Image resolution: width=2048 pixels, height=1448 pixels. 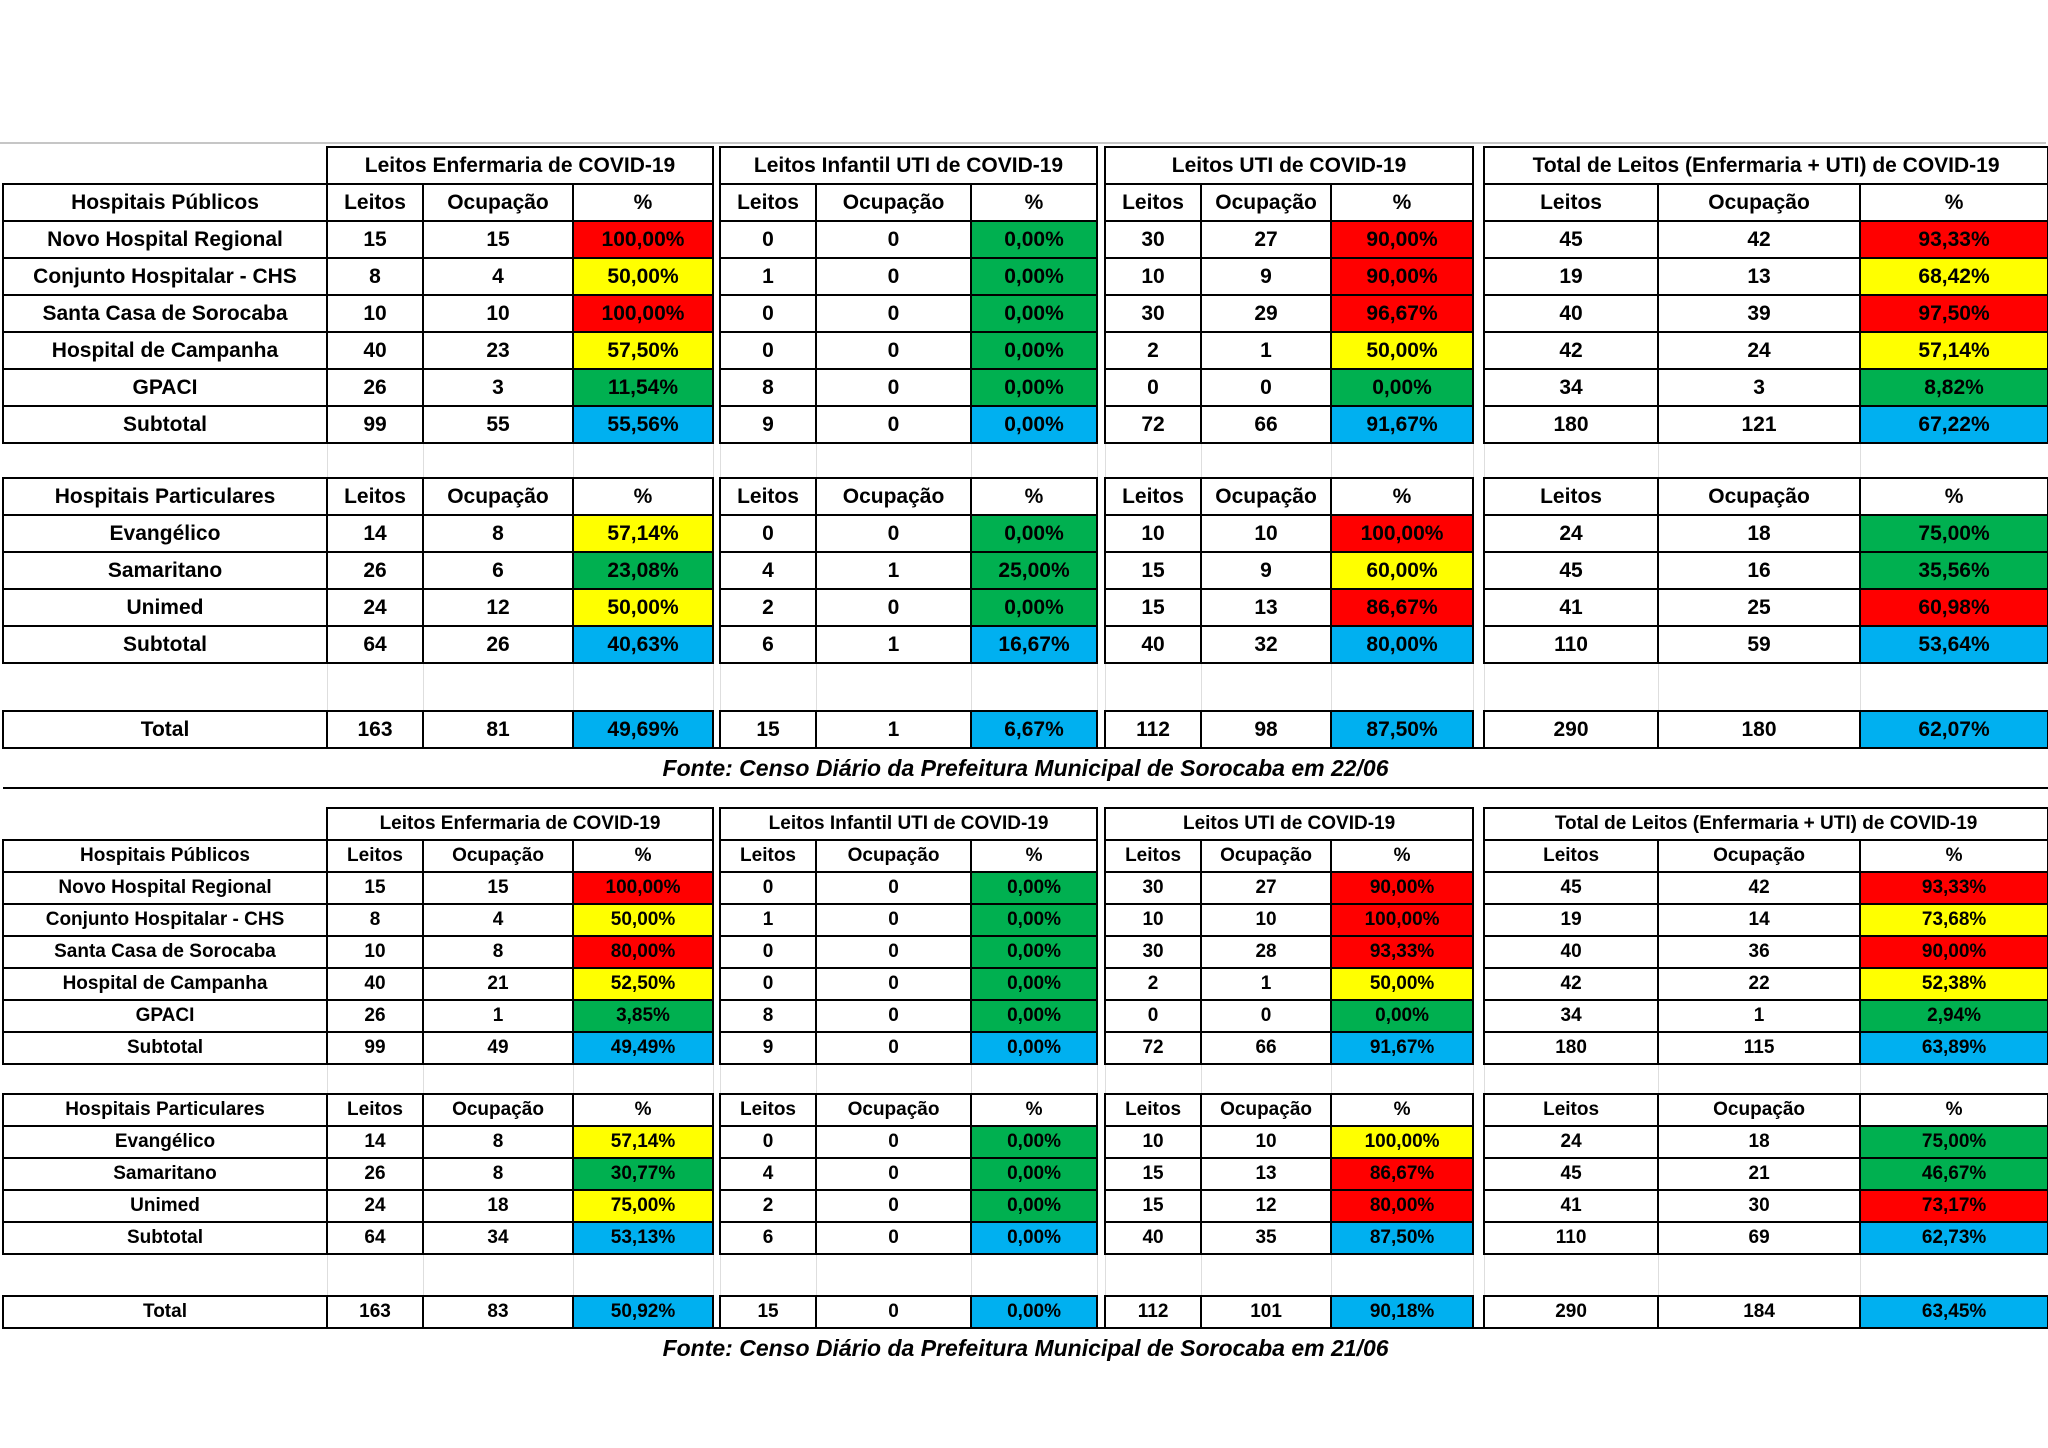 What do you see at coordinates (1571, 984) in the screenshot?
I see `leitos-cell: 42` at bounding box center [1571, 984].